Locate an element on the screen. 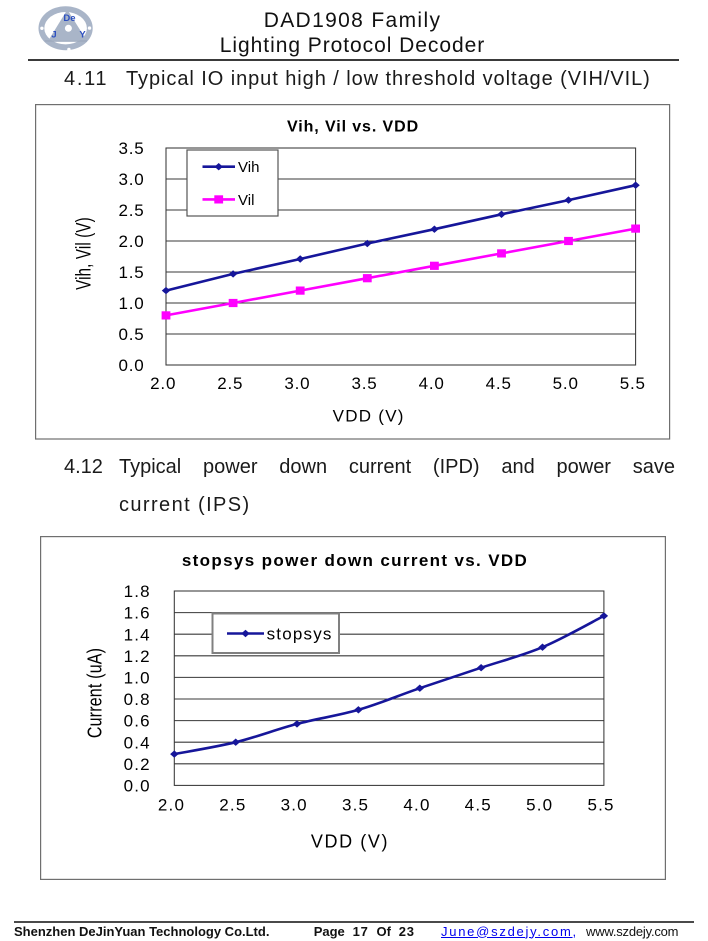 The height and width of the screenshot is (941, 708). svg-text: Vih, Vil vs. VDD is located at coordinates (353, 127).